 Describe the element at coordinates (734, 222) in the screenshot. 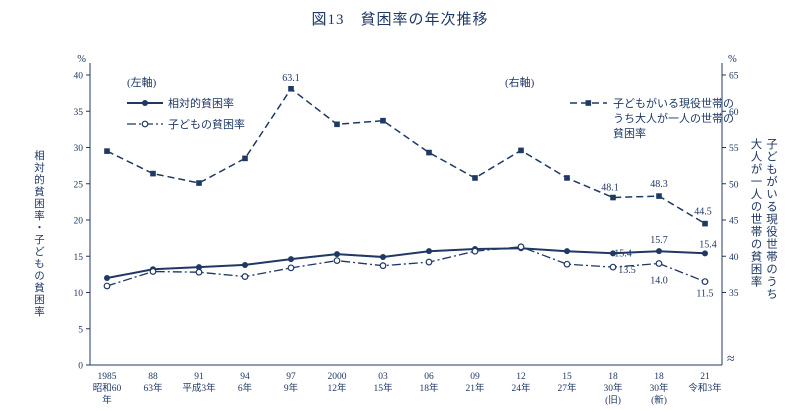

I see `right-tick-label: 45` at that location.